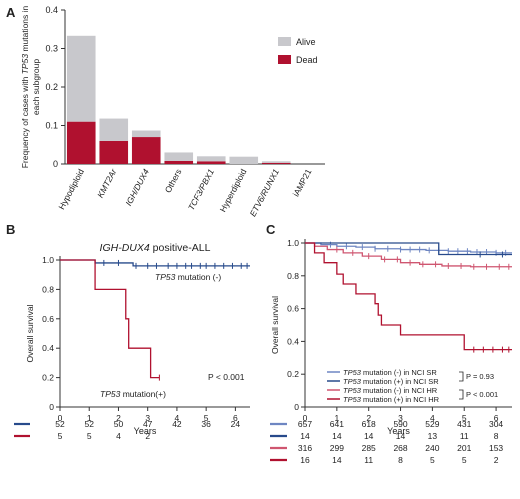 The height and width of the screenshot is (499, 520). Describe the element at coordinates (180, 248) in the screenshot. I see `chart-title-b-rest: positive-ALL` at that location.